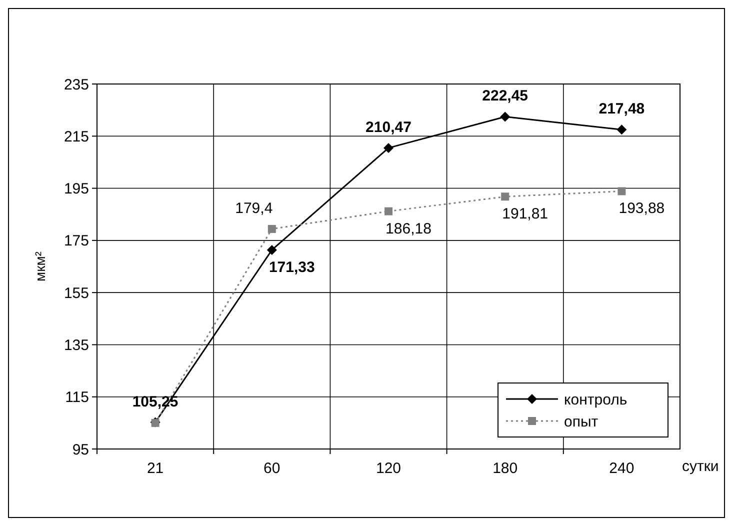 The width and height of the screenshot is (733, 524). I want to click on y-tick-label: 195, so click(76, 189).